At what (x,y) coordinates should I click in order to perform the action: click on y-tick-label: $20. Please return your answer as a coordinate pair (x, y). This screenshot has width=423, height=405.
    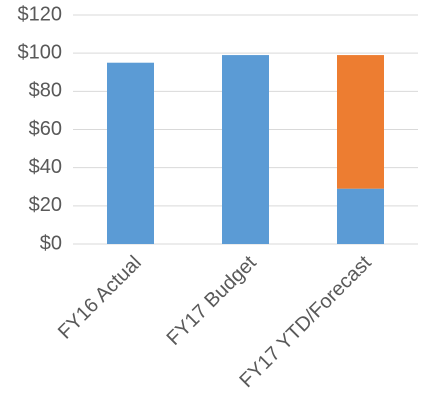
    Looking at the image, I should click on (45, 205).